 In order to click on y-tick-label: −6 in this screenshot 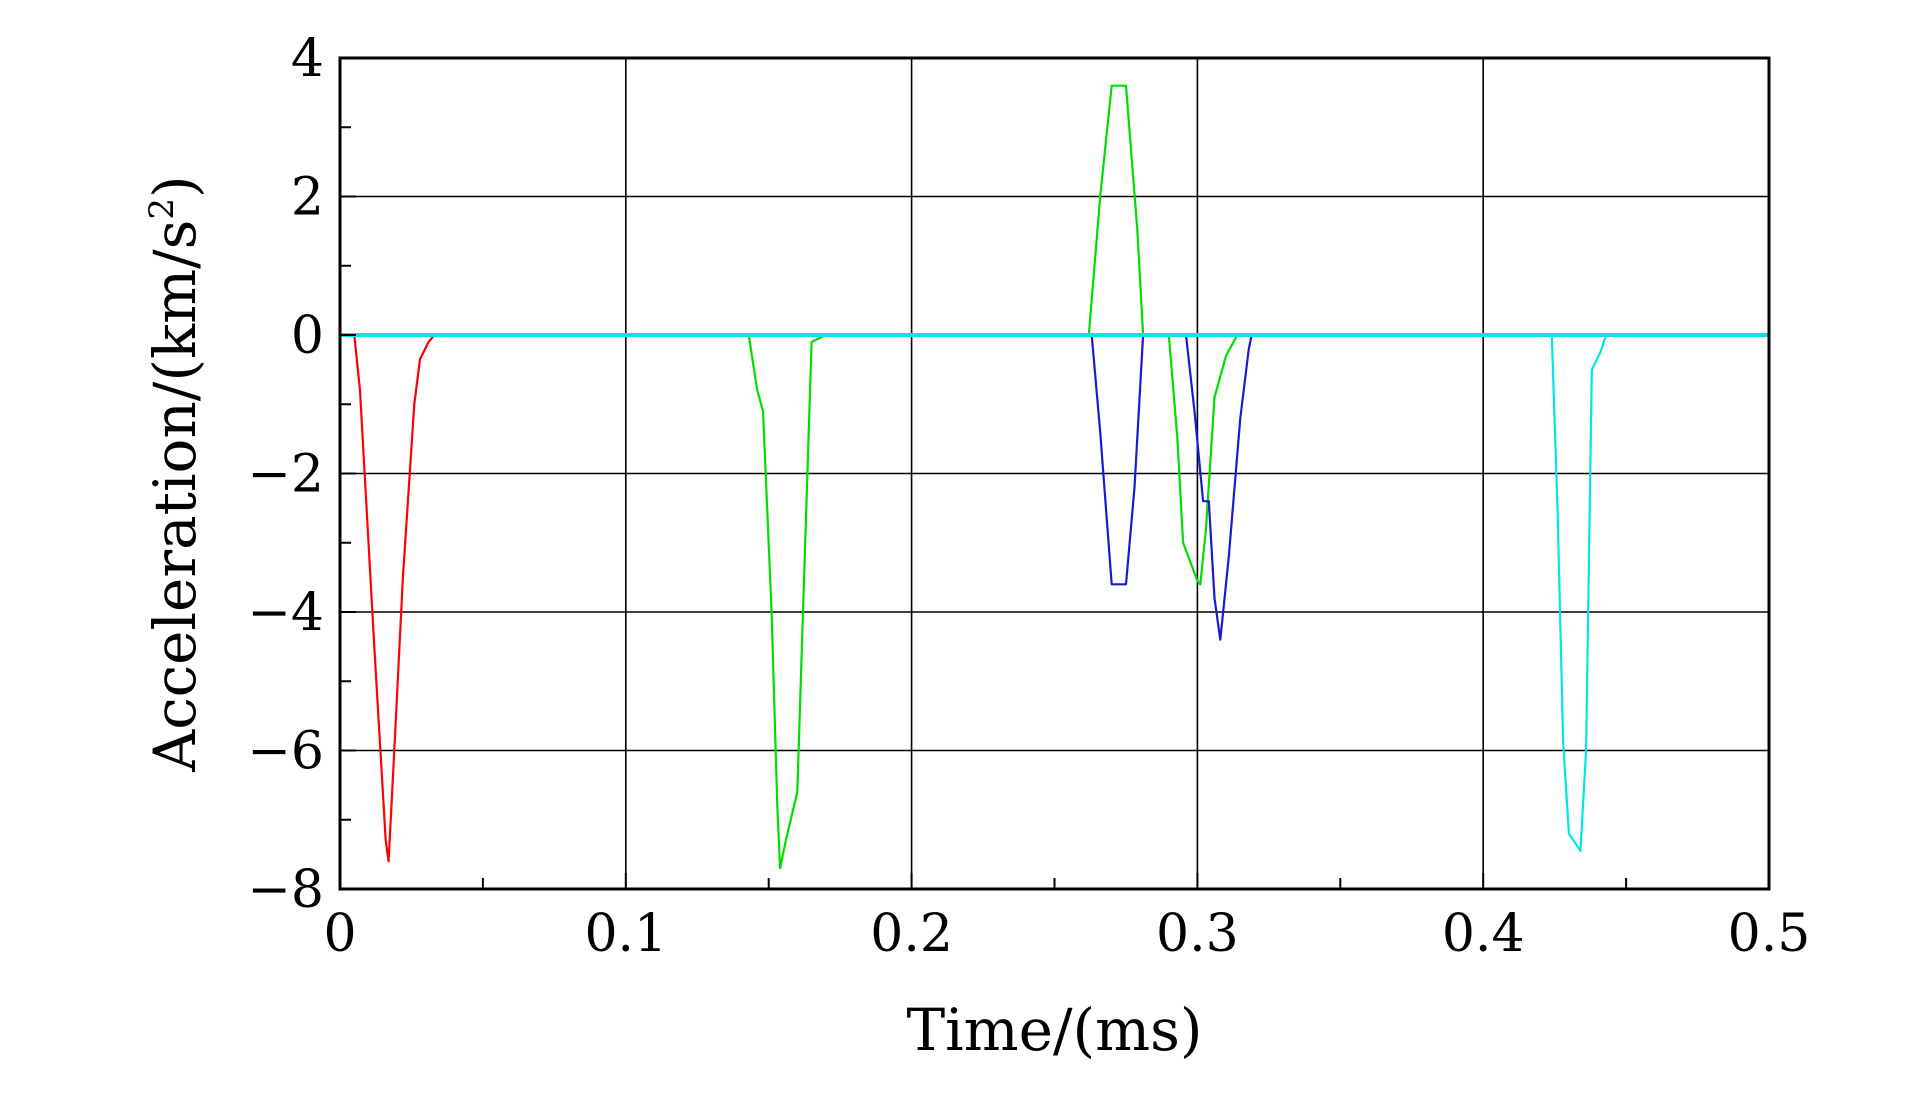, I will do `click(285, 752)`.